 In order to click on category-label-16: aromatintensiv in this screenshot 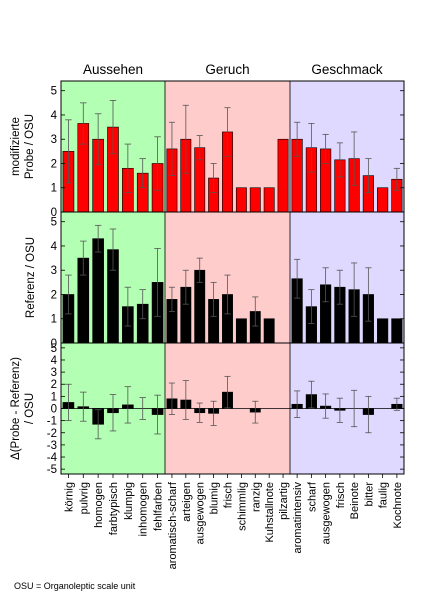, I will do `click(298, 518)`.